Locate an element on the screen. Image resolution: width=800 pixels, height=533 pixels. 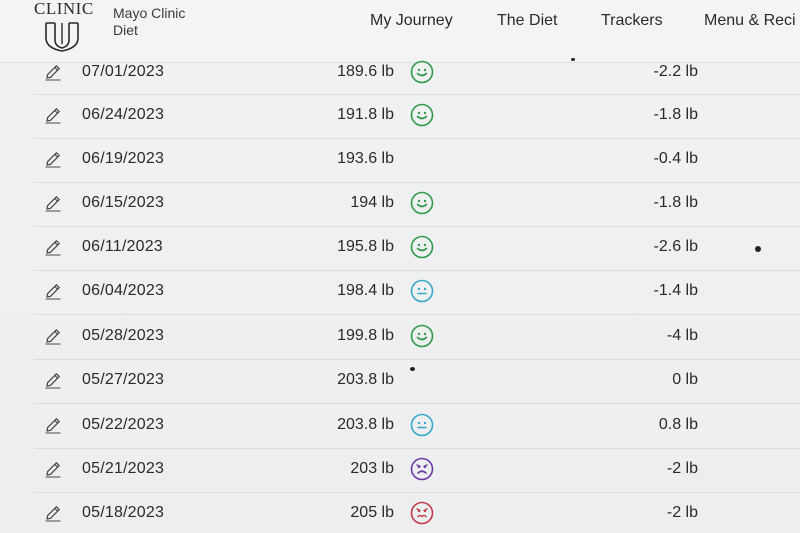
entry-weight: 198.4 lb is located at coordinates (365, 290).